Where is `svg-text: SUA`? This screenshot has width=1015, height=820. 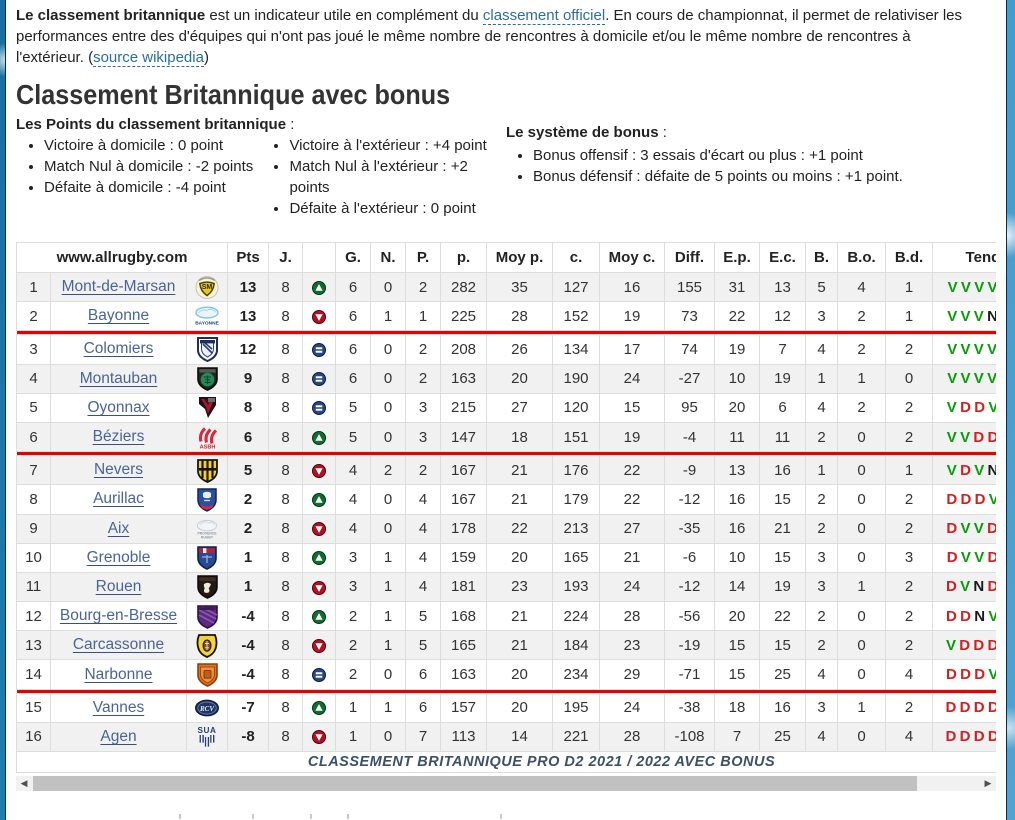
svg-text: SUA is located at coordinates (206, 730).